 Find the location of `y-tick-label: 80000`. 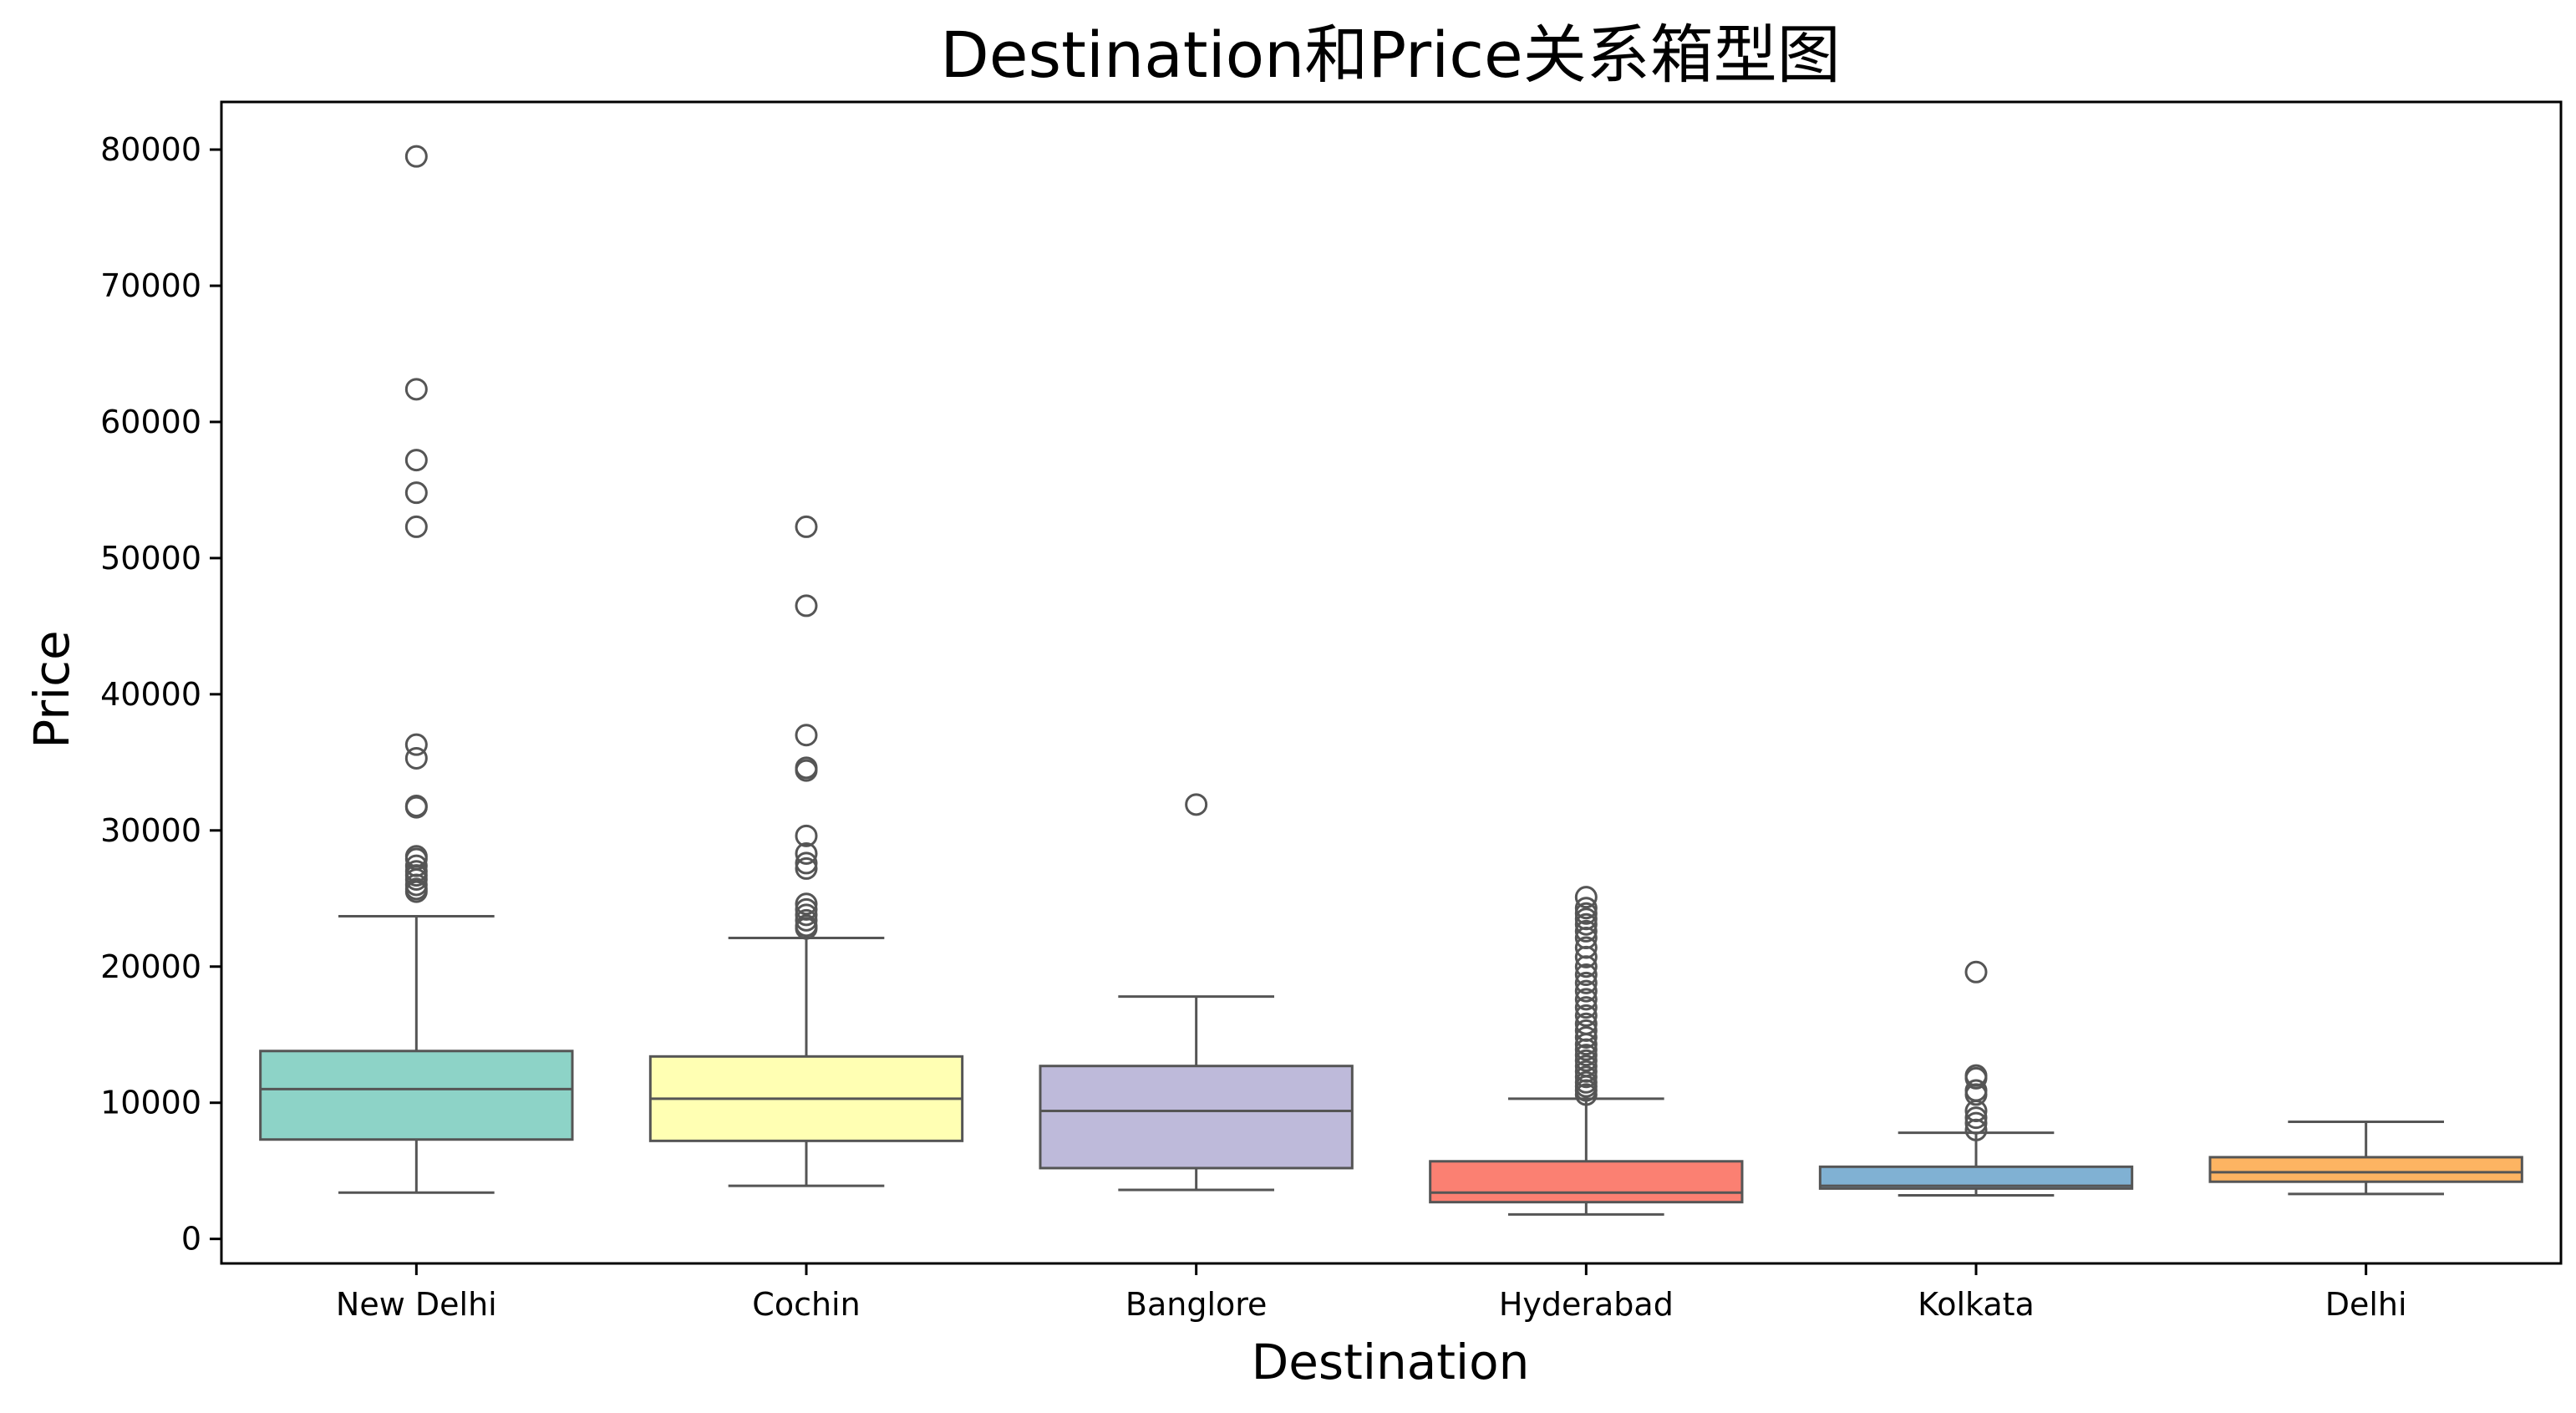

y-tick-label: 80000 is located at coordinates (150, 150).